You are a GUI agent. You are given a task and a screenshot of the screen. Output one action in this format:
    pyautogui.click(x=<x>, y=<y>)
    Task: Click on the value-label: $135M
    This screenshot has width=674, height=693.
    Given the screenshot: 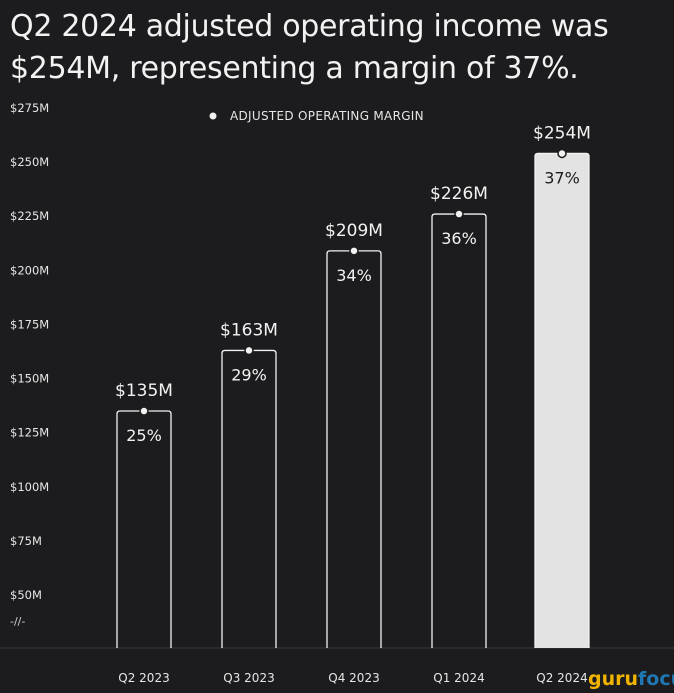 What is the action you would take?
    pyautogui.click(x=144, y=391)
    